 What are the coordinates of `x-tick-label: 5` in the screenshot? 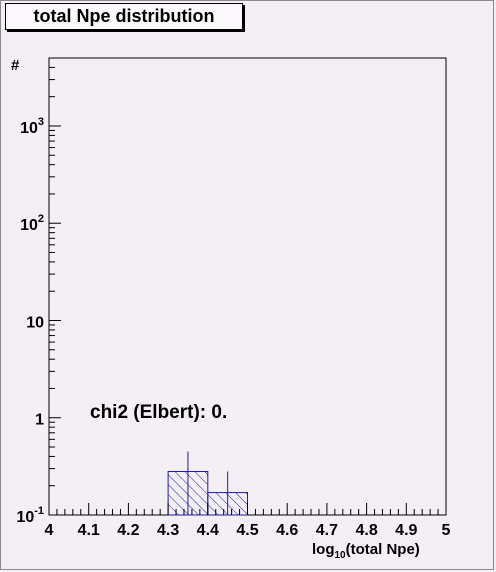 It's located at (446, 530).